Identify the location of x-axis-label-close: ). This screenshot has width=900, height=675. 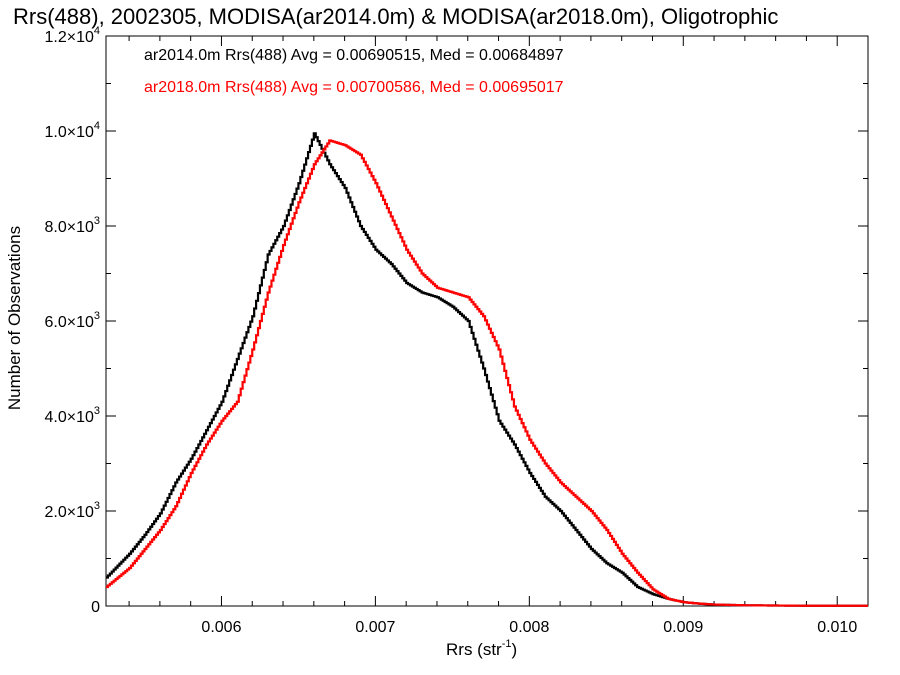
(515, 649).